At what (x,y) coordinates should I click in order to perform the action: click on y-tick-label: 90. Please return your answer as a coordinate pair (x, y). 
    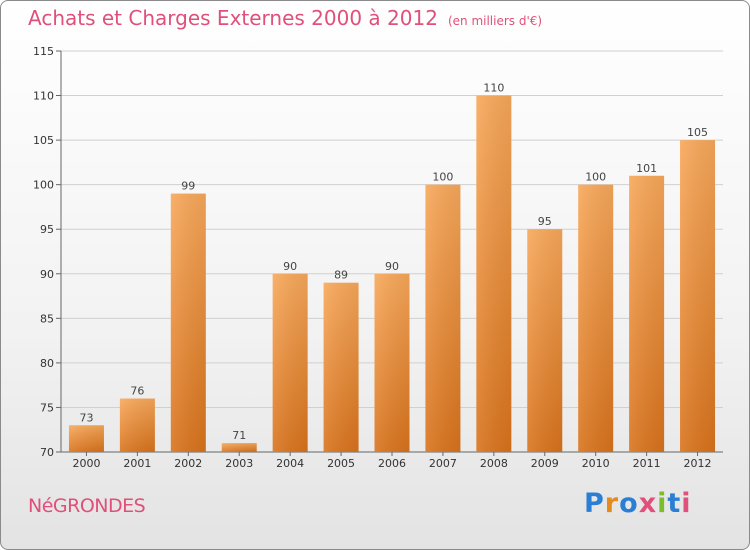
    Looking at the image, I should click on (47, 274).